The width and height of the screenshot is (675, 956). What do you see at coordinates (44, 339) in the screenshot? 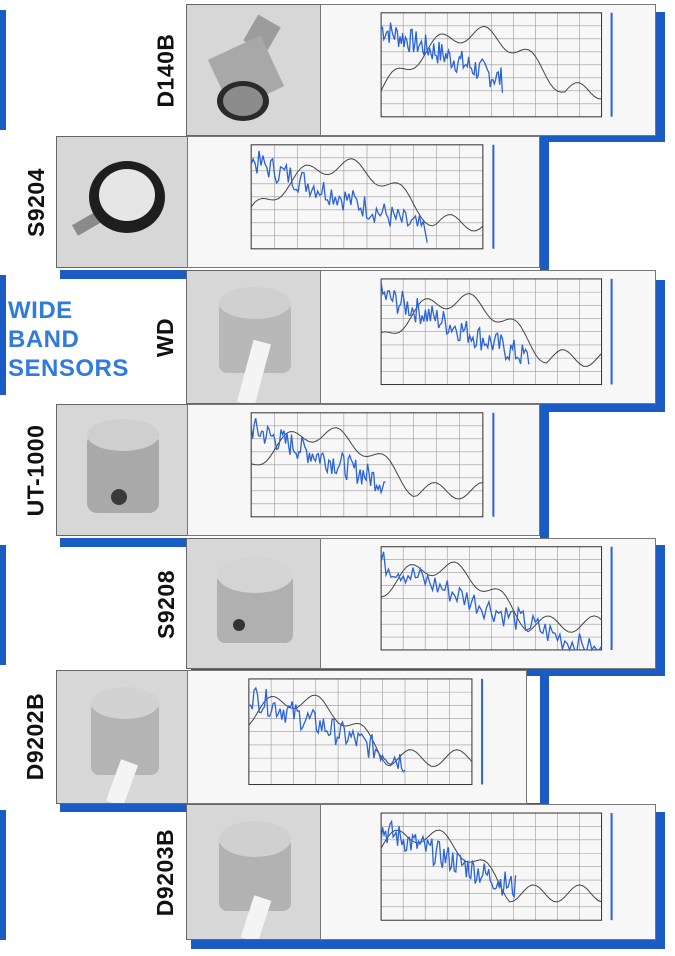
I see `heading-line-2: BAND` at bounding box center [44, 339].